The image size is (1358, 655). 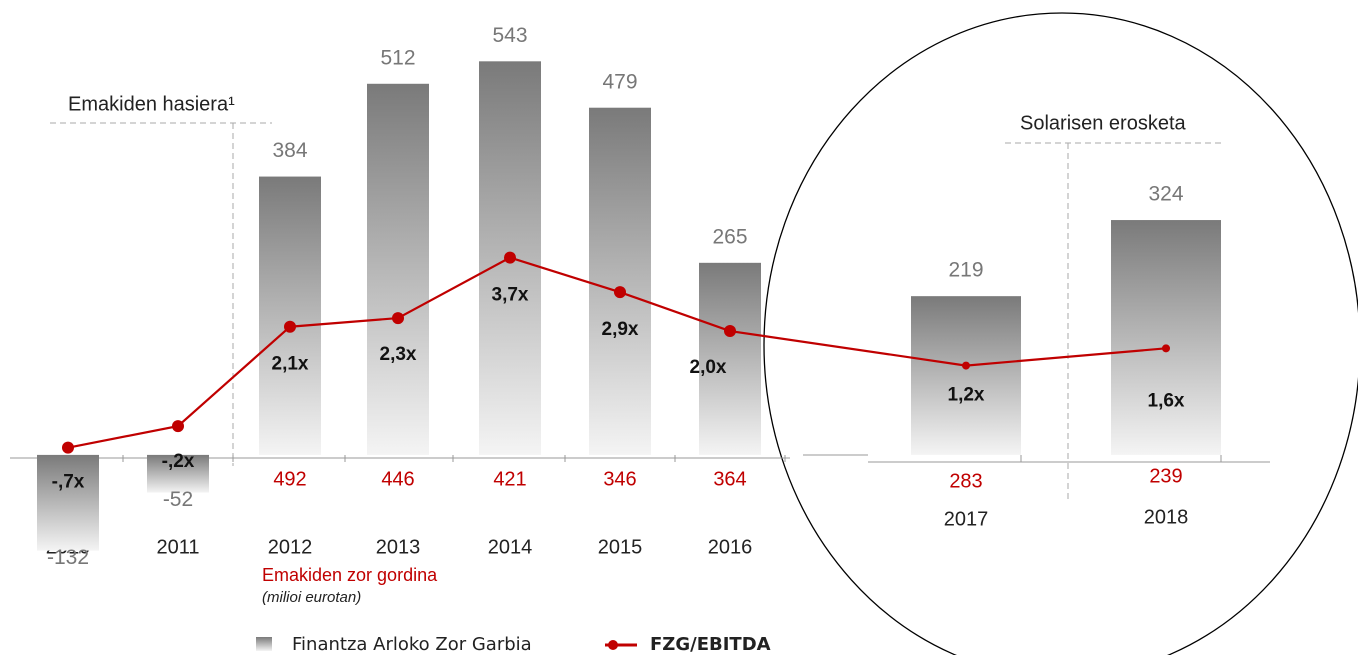 I want to click on line-label: 2,1x, so click(x=290, y=364).